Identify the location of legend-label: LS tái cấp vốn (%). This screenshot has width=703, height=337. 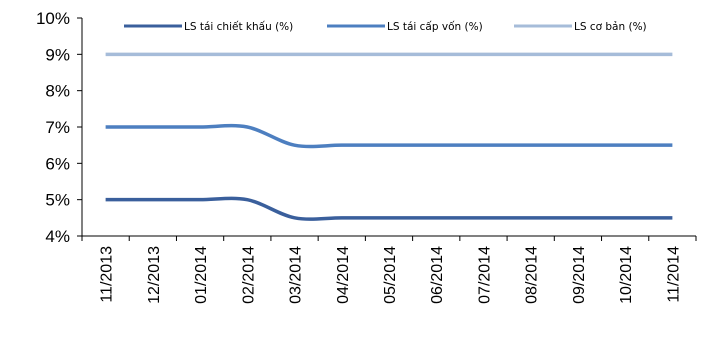
(435, 27).